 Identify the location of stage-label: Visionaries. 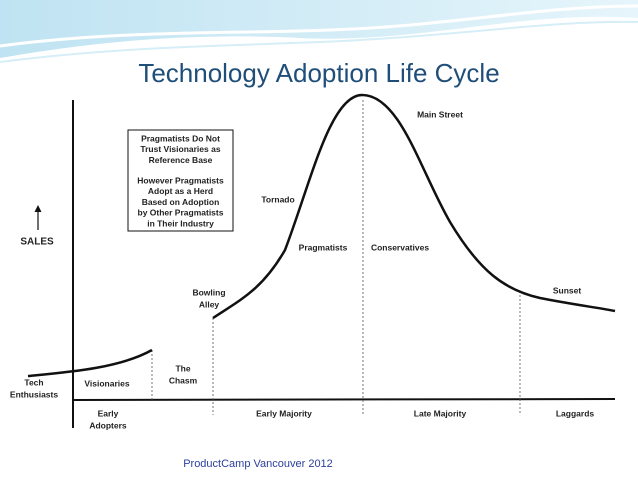
(106, 383).